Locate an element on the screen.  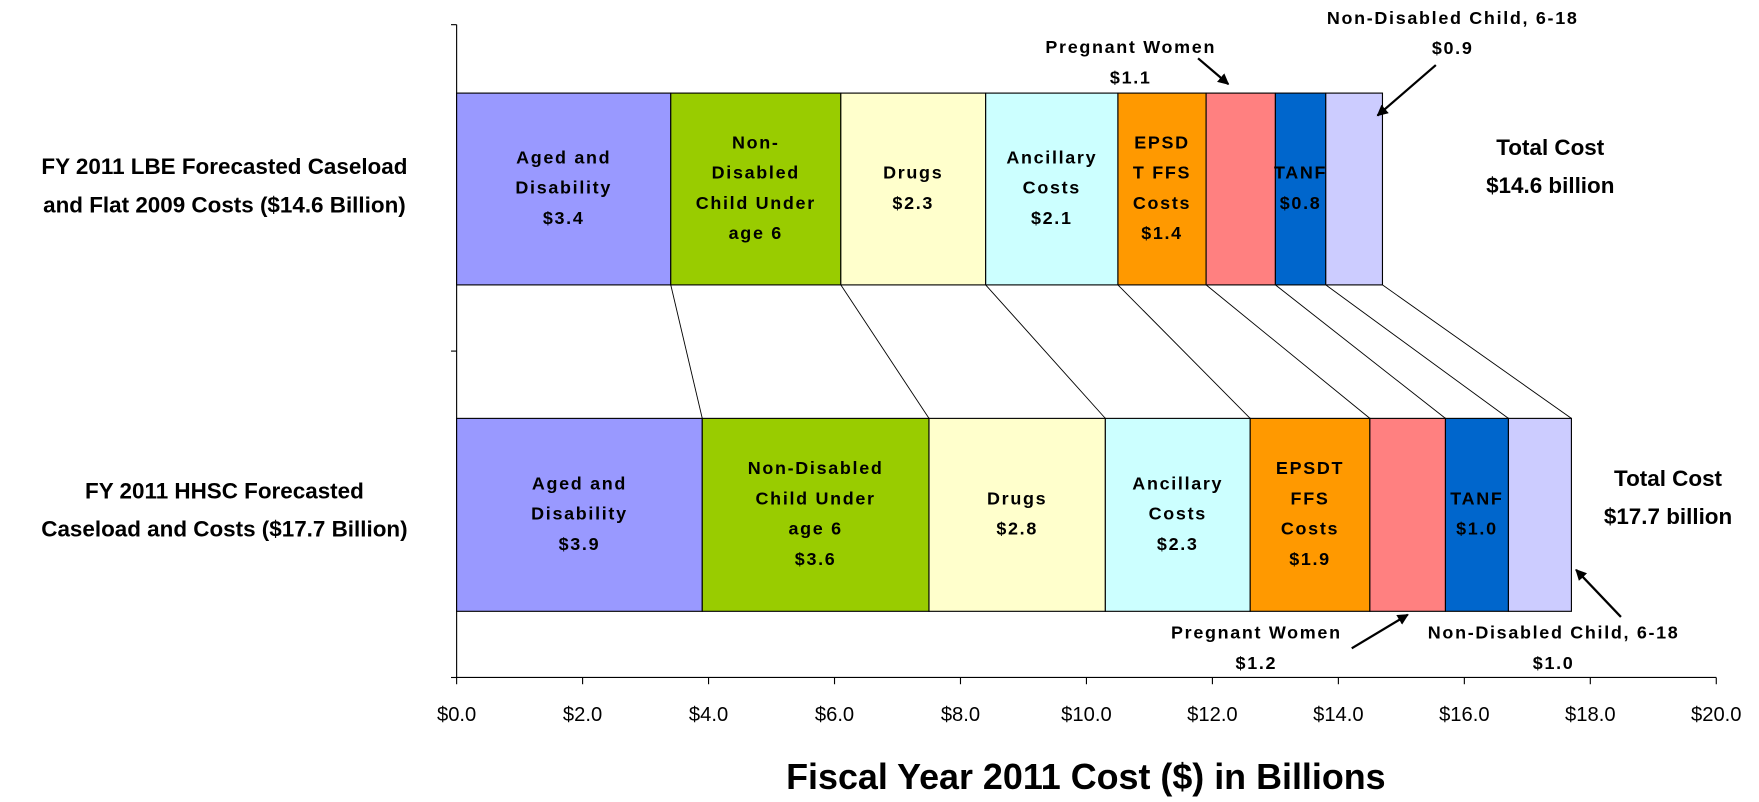
x-axis-title: Fiscal Year 2011 Cost ($) in Billions is located at coordinates (1086, 777).